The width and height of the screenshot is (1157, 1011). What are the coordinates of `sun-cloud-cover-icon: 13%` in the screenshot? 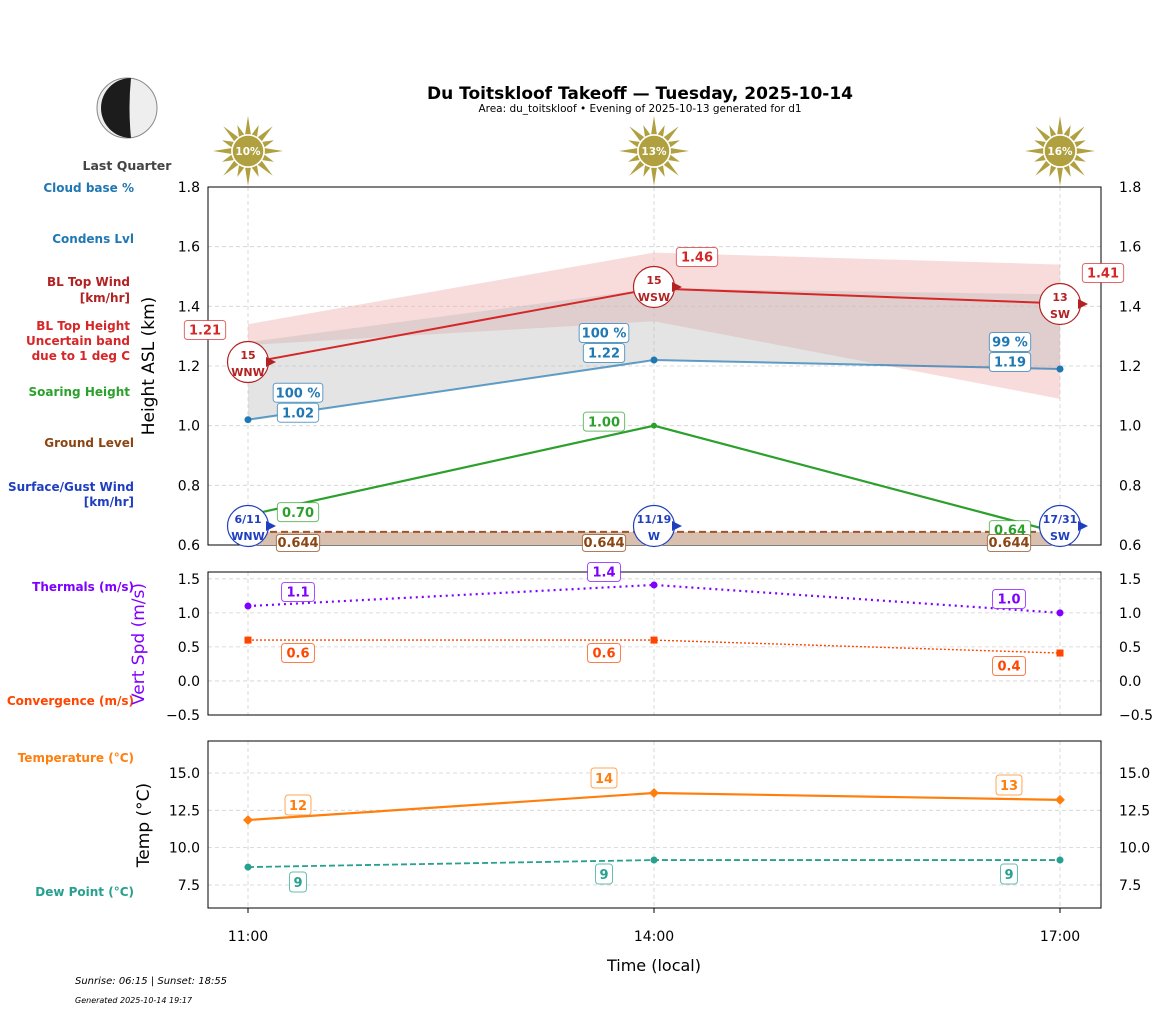 It's located at (654, 151).